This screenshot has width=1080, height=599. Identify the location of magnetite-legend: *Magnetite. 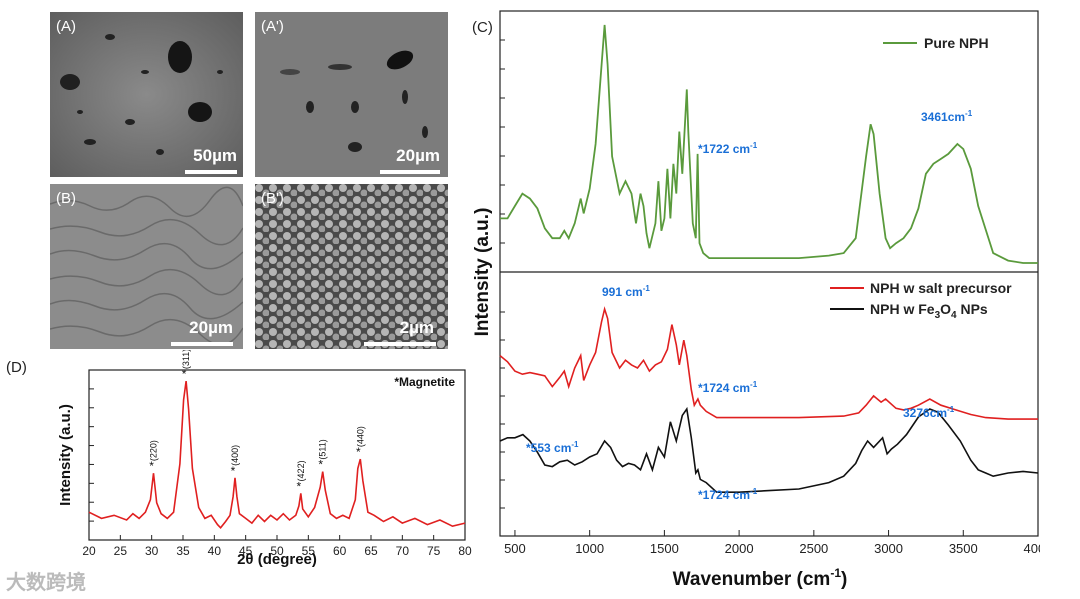
(424, 382).